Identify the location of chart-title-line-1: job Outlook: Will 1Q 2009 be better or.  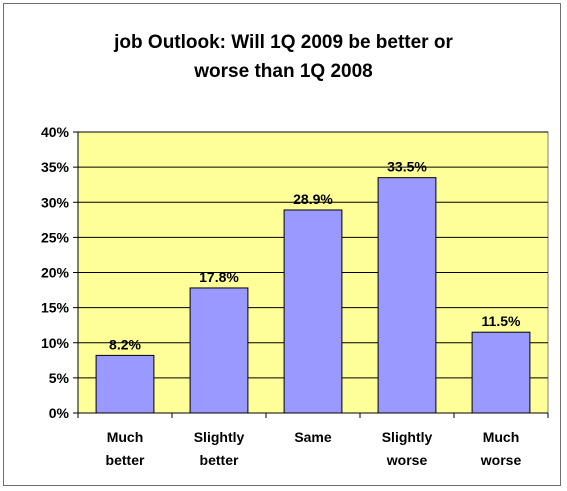
(283, 42).